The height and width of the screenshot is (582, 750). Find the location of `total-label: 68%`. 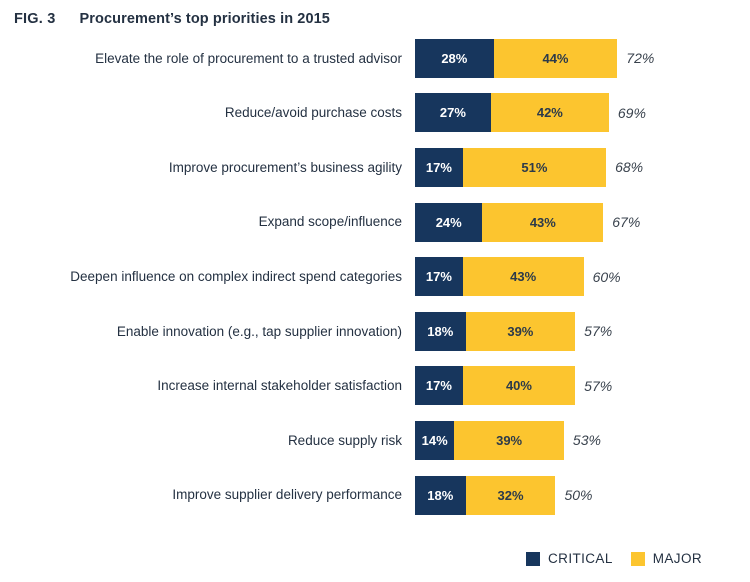

total-label: 68% is located at coordinates (629, 167).